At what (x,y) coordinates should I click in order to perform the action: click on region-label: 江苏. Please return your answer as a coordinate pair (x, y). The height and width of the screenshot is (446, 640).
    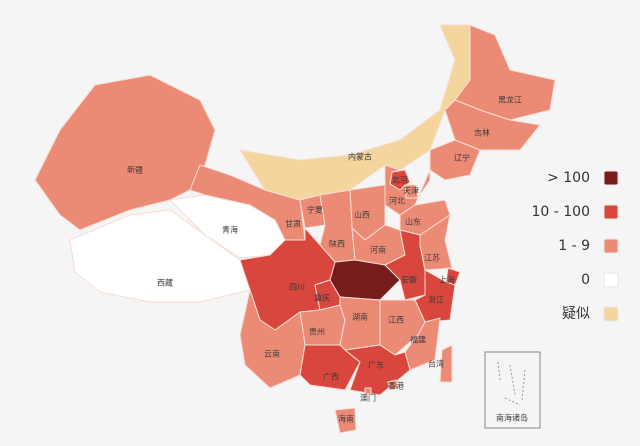
    Looking at the image, I should click on (432, 258).